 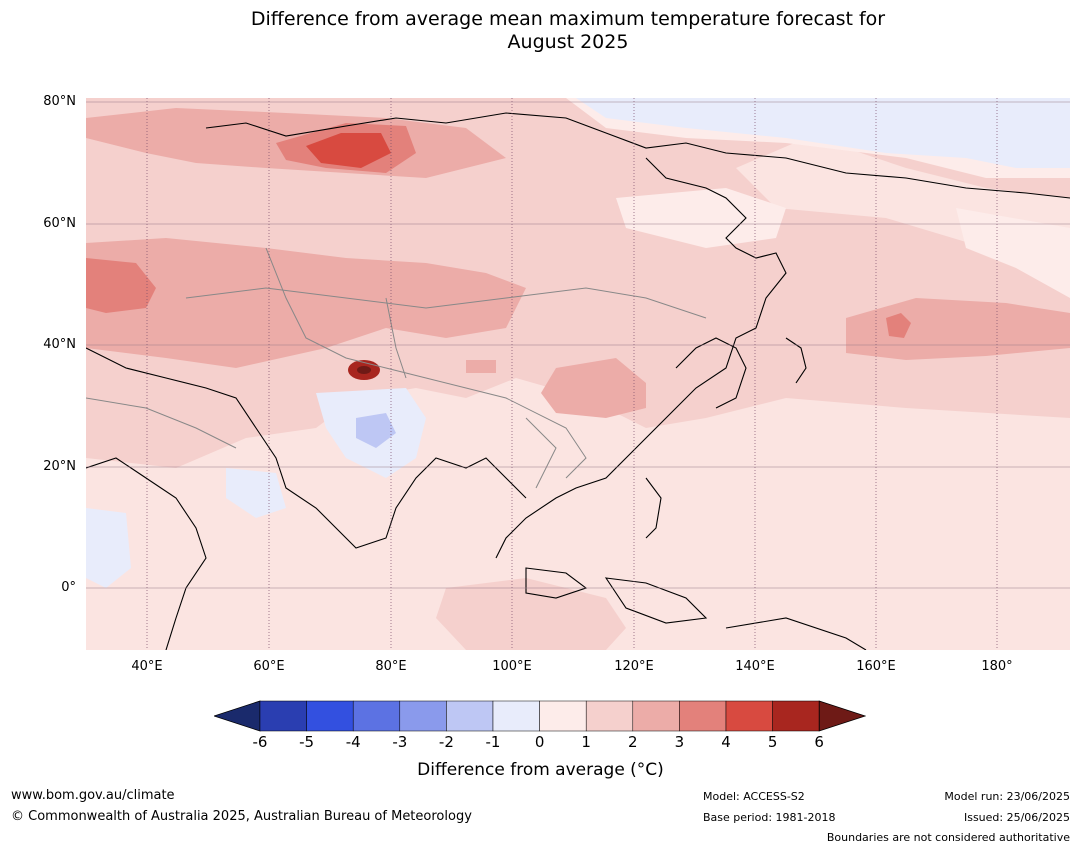 I want to click on colorbar-tick-label: 4, so click(x=726, y=742).